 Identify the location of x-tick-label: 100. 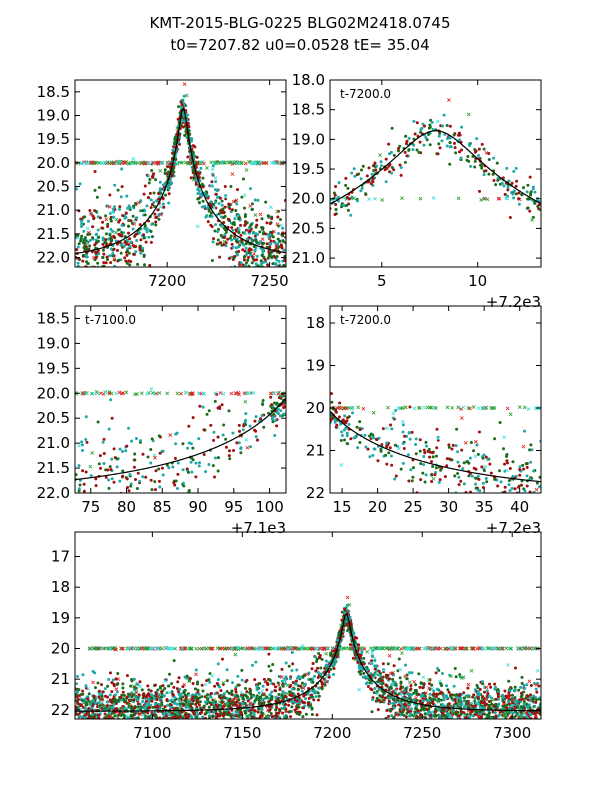
(269, 507).